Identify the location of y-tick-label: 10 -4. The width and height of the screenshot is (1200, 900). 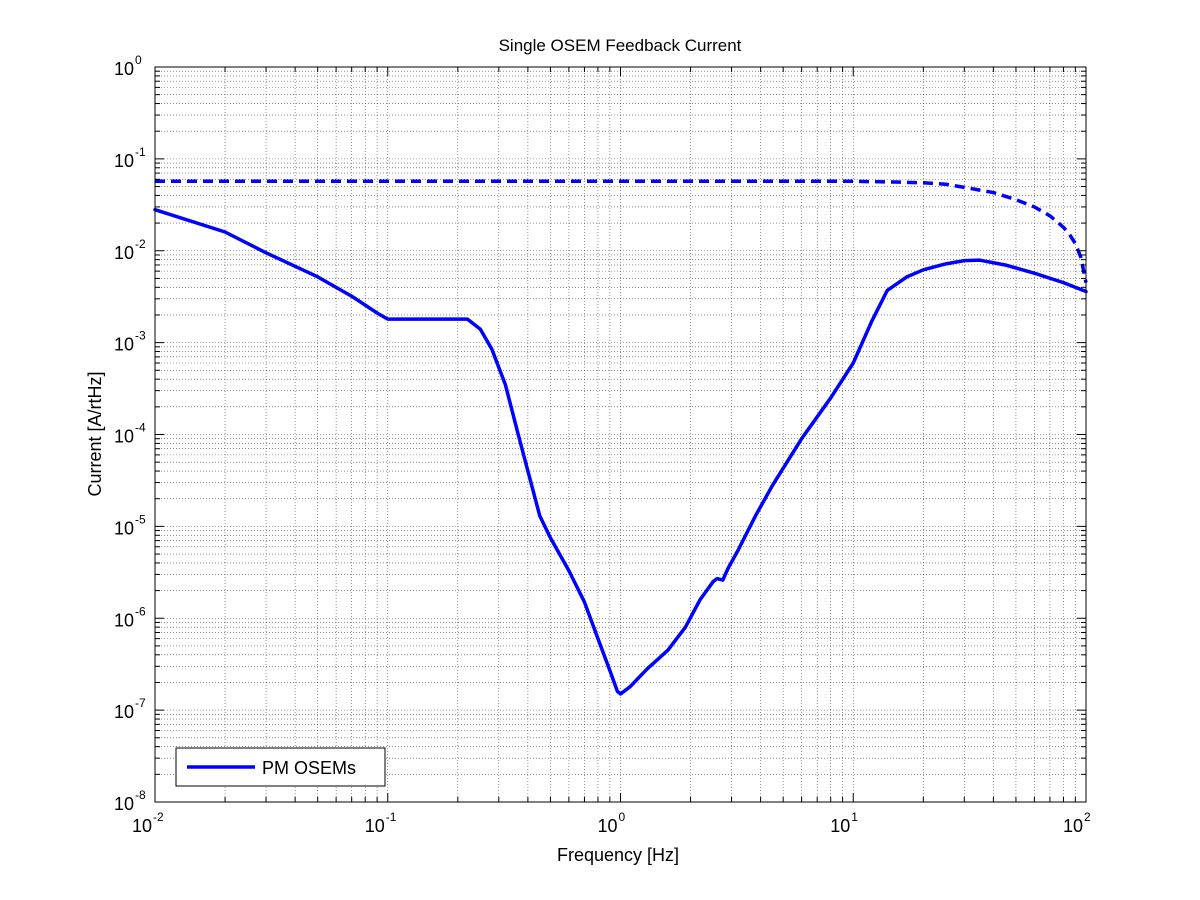
(130, 434).